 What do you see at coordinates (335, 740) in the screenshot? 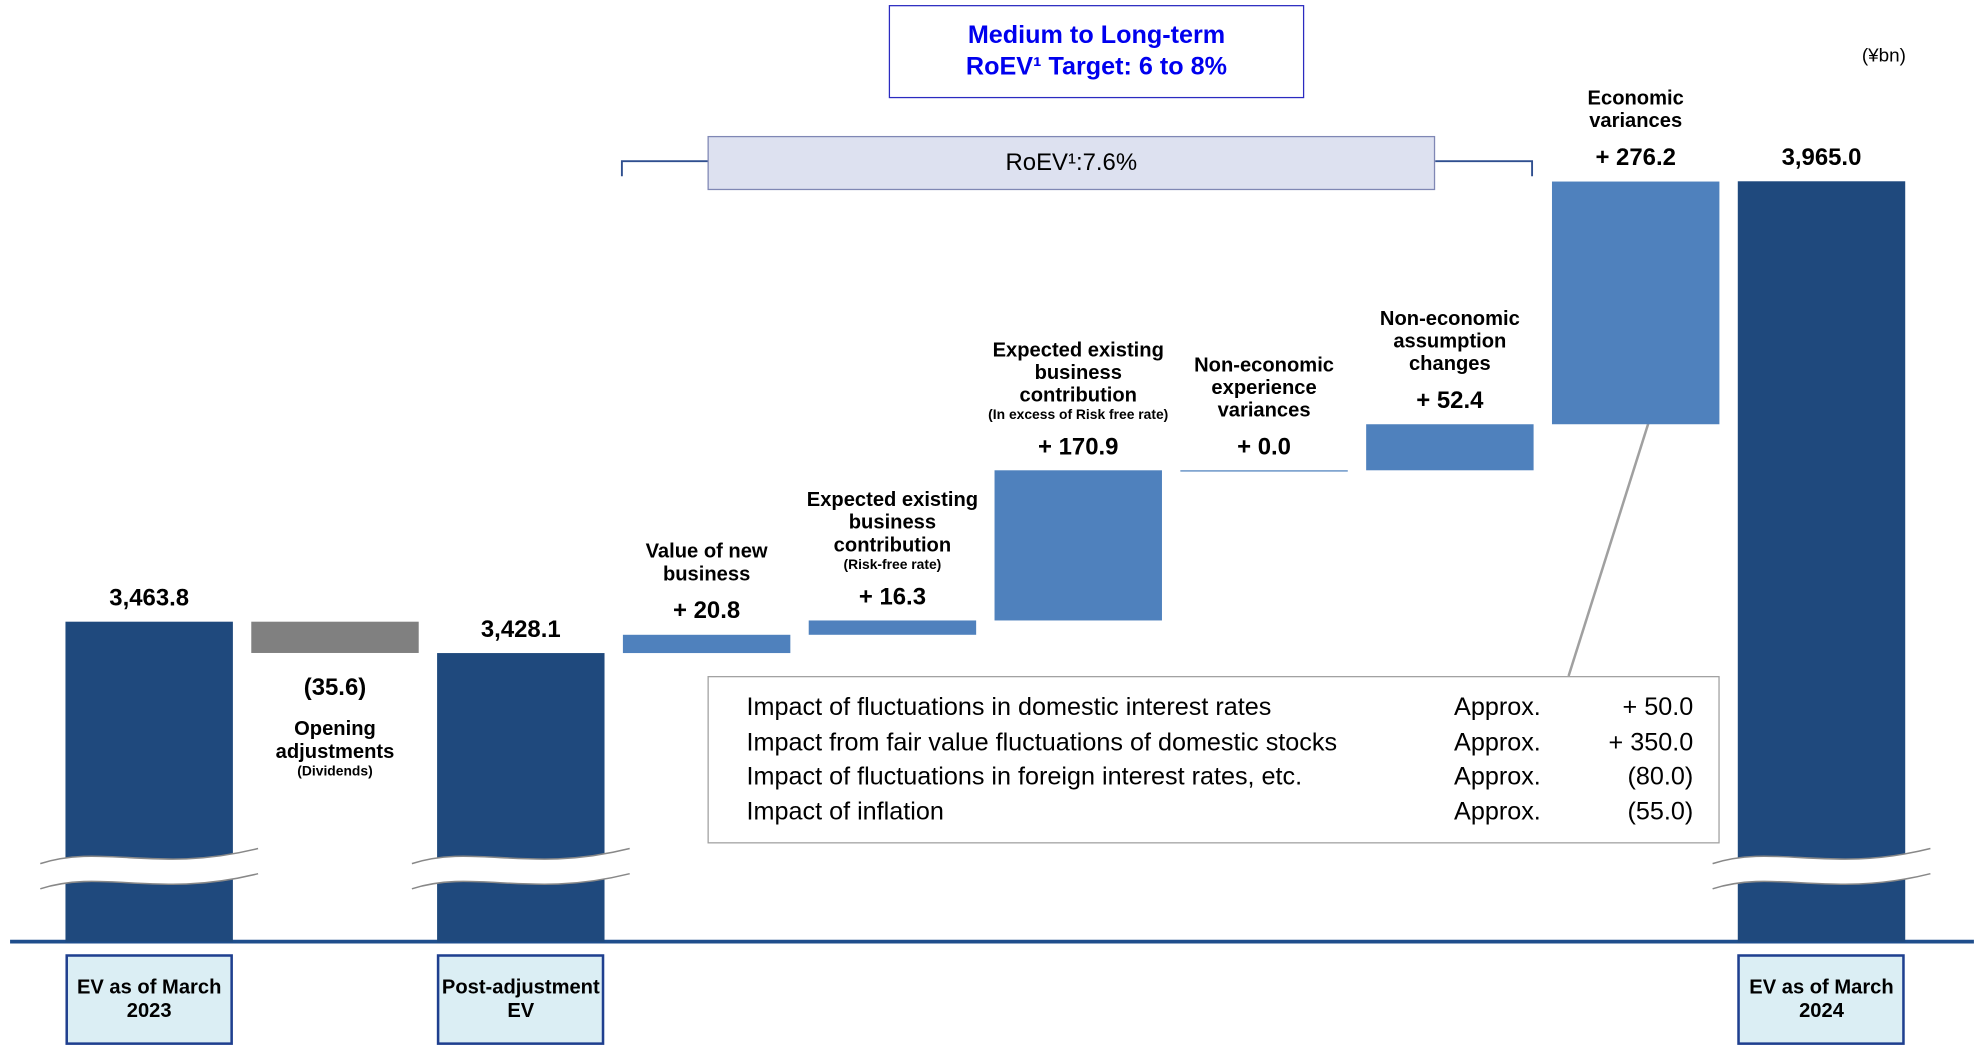
I see `category-text: Opening adjustments` at bounding box center [335, 740].